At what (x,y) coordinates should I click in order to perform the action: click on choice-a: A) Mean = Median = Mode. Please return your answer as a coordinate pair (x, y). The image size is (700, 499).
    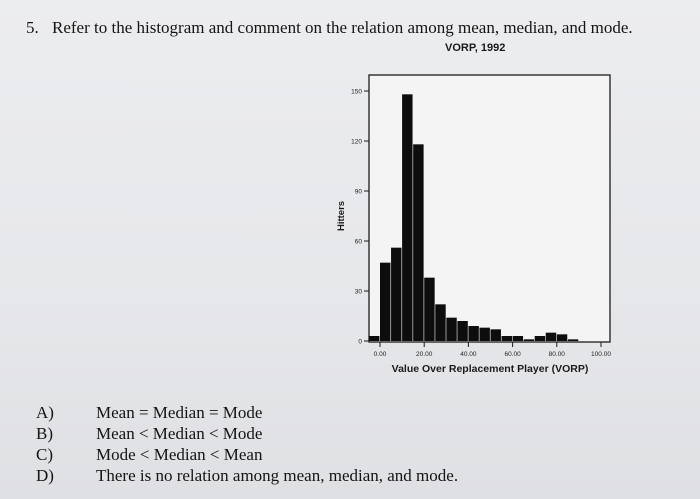
    Looking at the image, I should click on (247, 412).